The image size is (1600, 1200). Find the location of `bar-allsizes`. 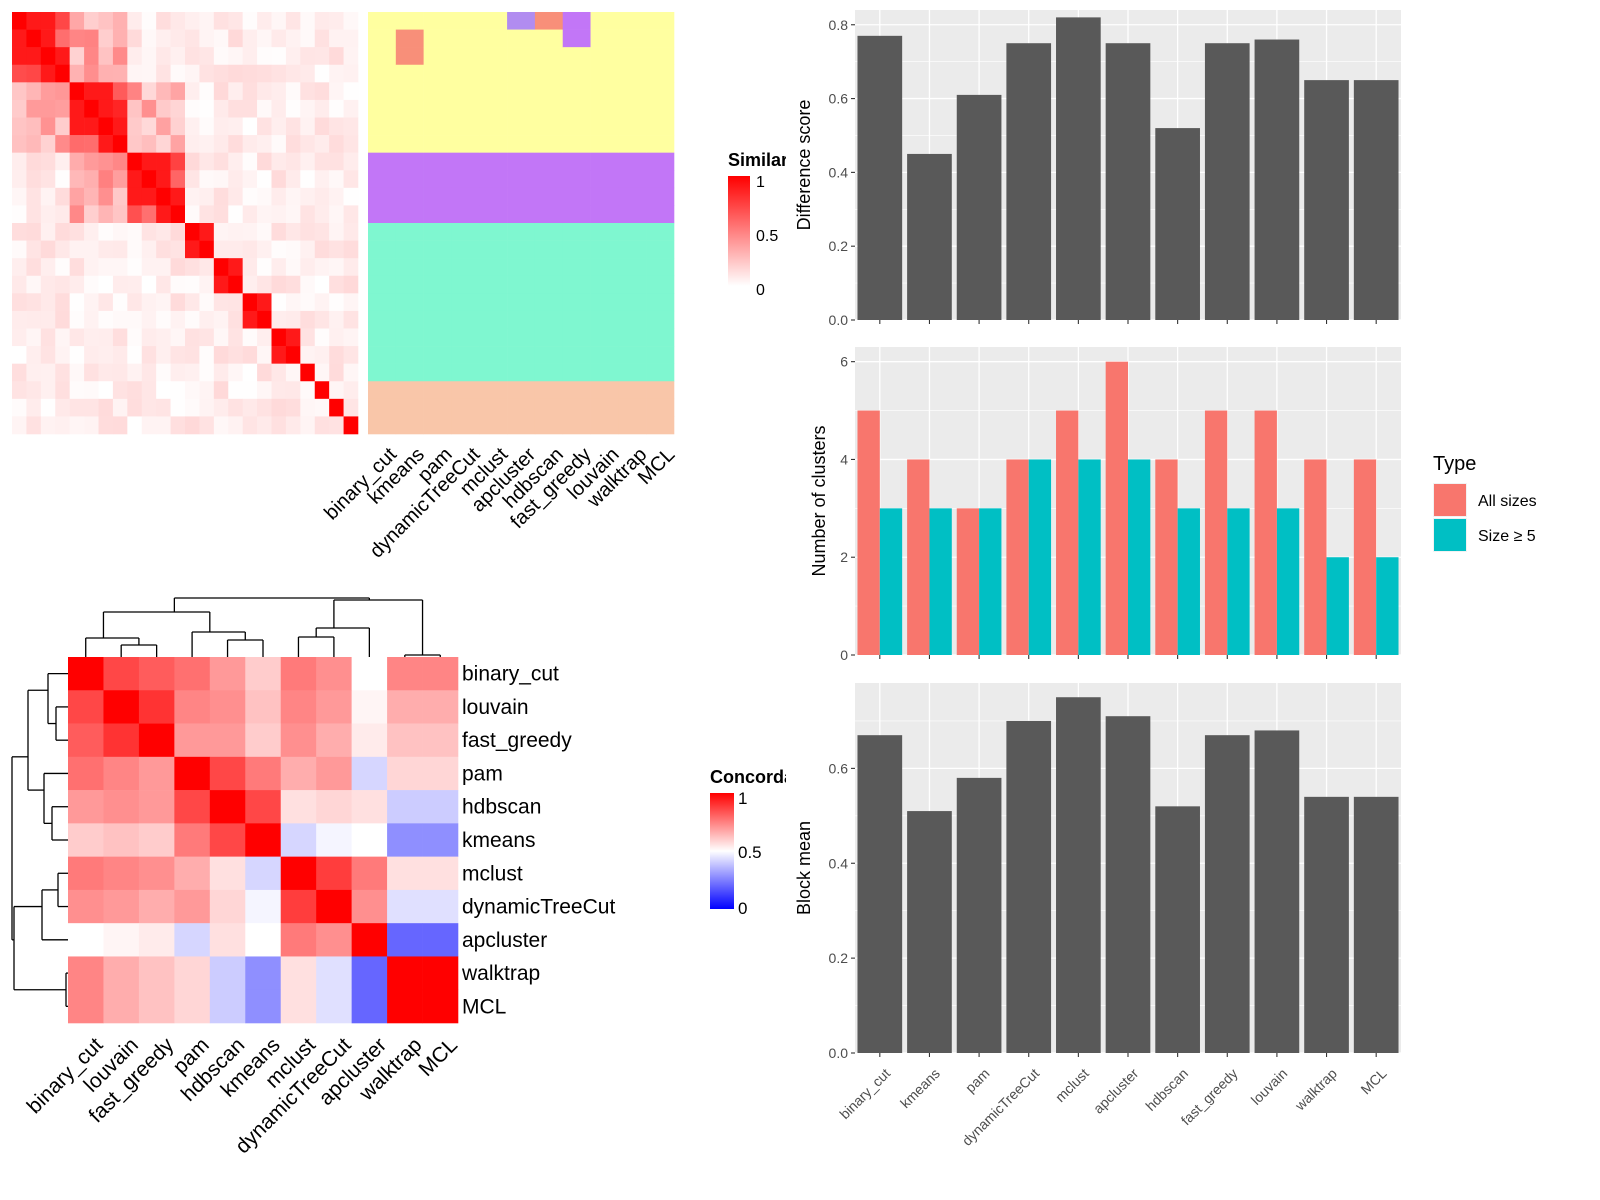

bar-allsizes is located at coordinates (1067, 532).